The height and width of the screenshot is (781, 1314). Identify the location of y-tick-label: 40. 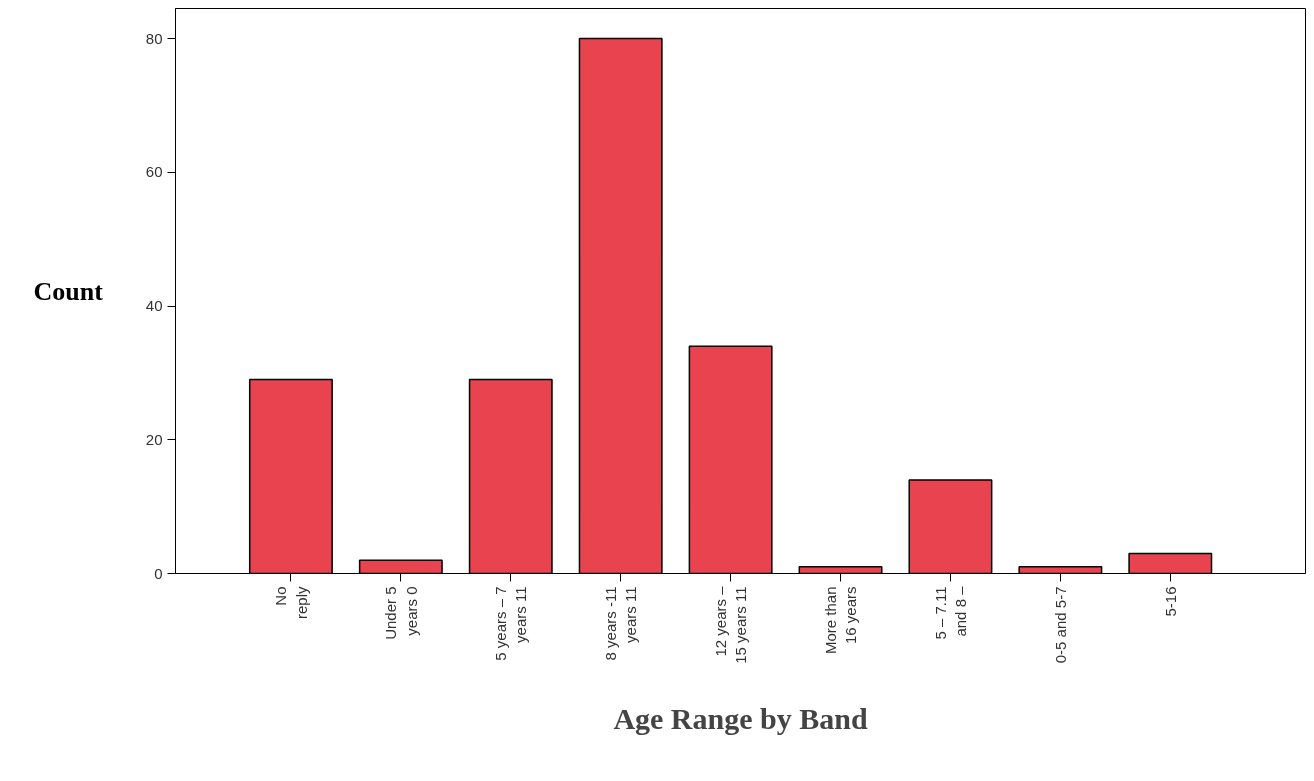
(154, 306).